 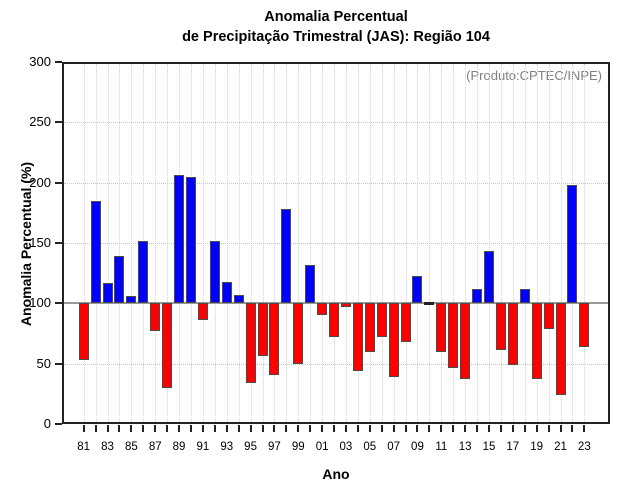 What do you see at coordinates (40, 61) in the screenshot?
I see `y-axis-tick-label: 300` at bounding box center [40, 61].